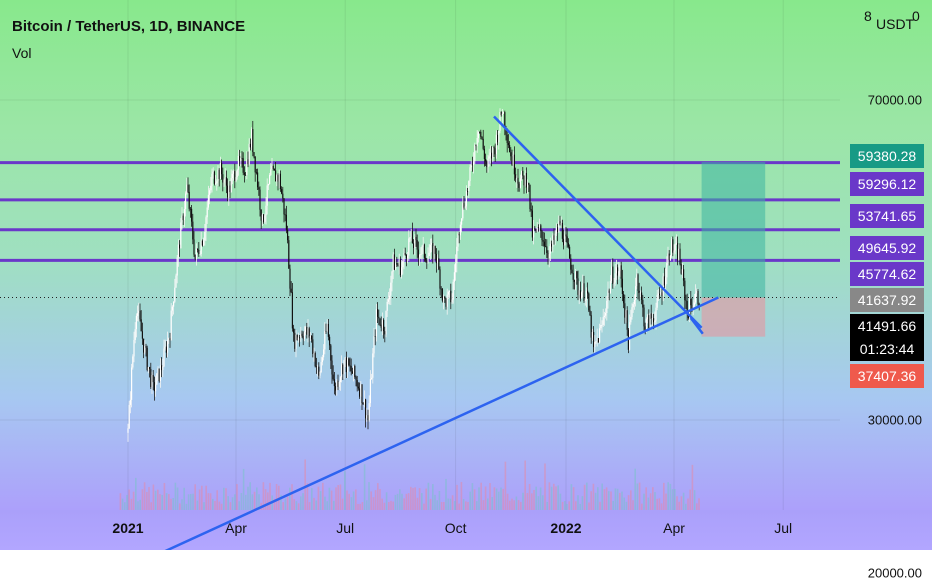 The height and width of the screenshot is (581, 932). Describe the element at coordinates (887, 274) in the screenshot. I see `price-label: 45774.62` at that location.